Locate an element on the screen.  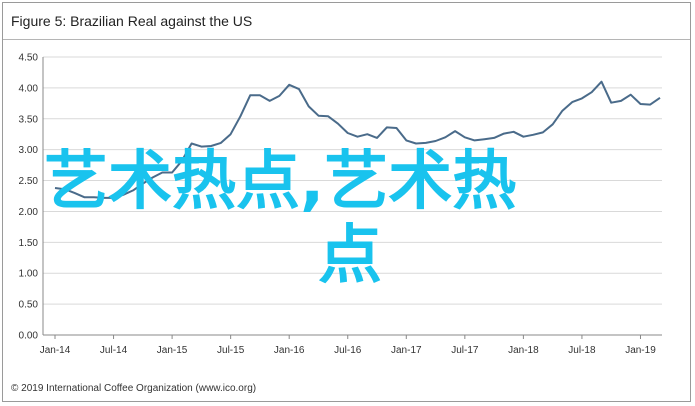
x-tick-label: Jul-15 is located at coordinates (231, 350).